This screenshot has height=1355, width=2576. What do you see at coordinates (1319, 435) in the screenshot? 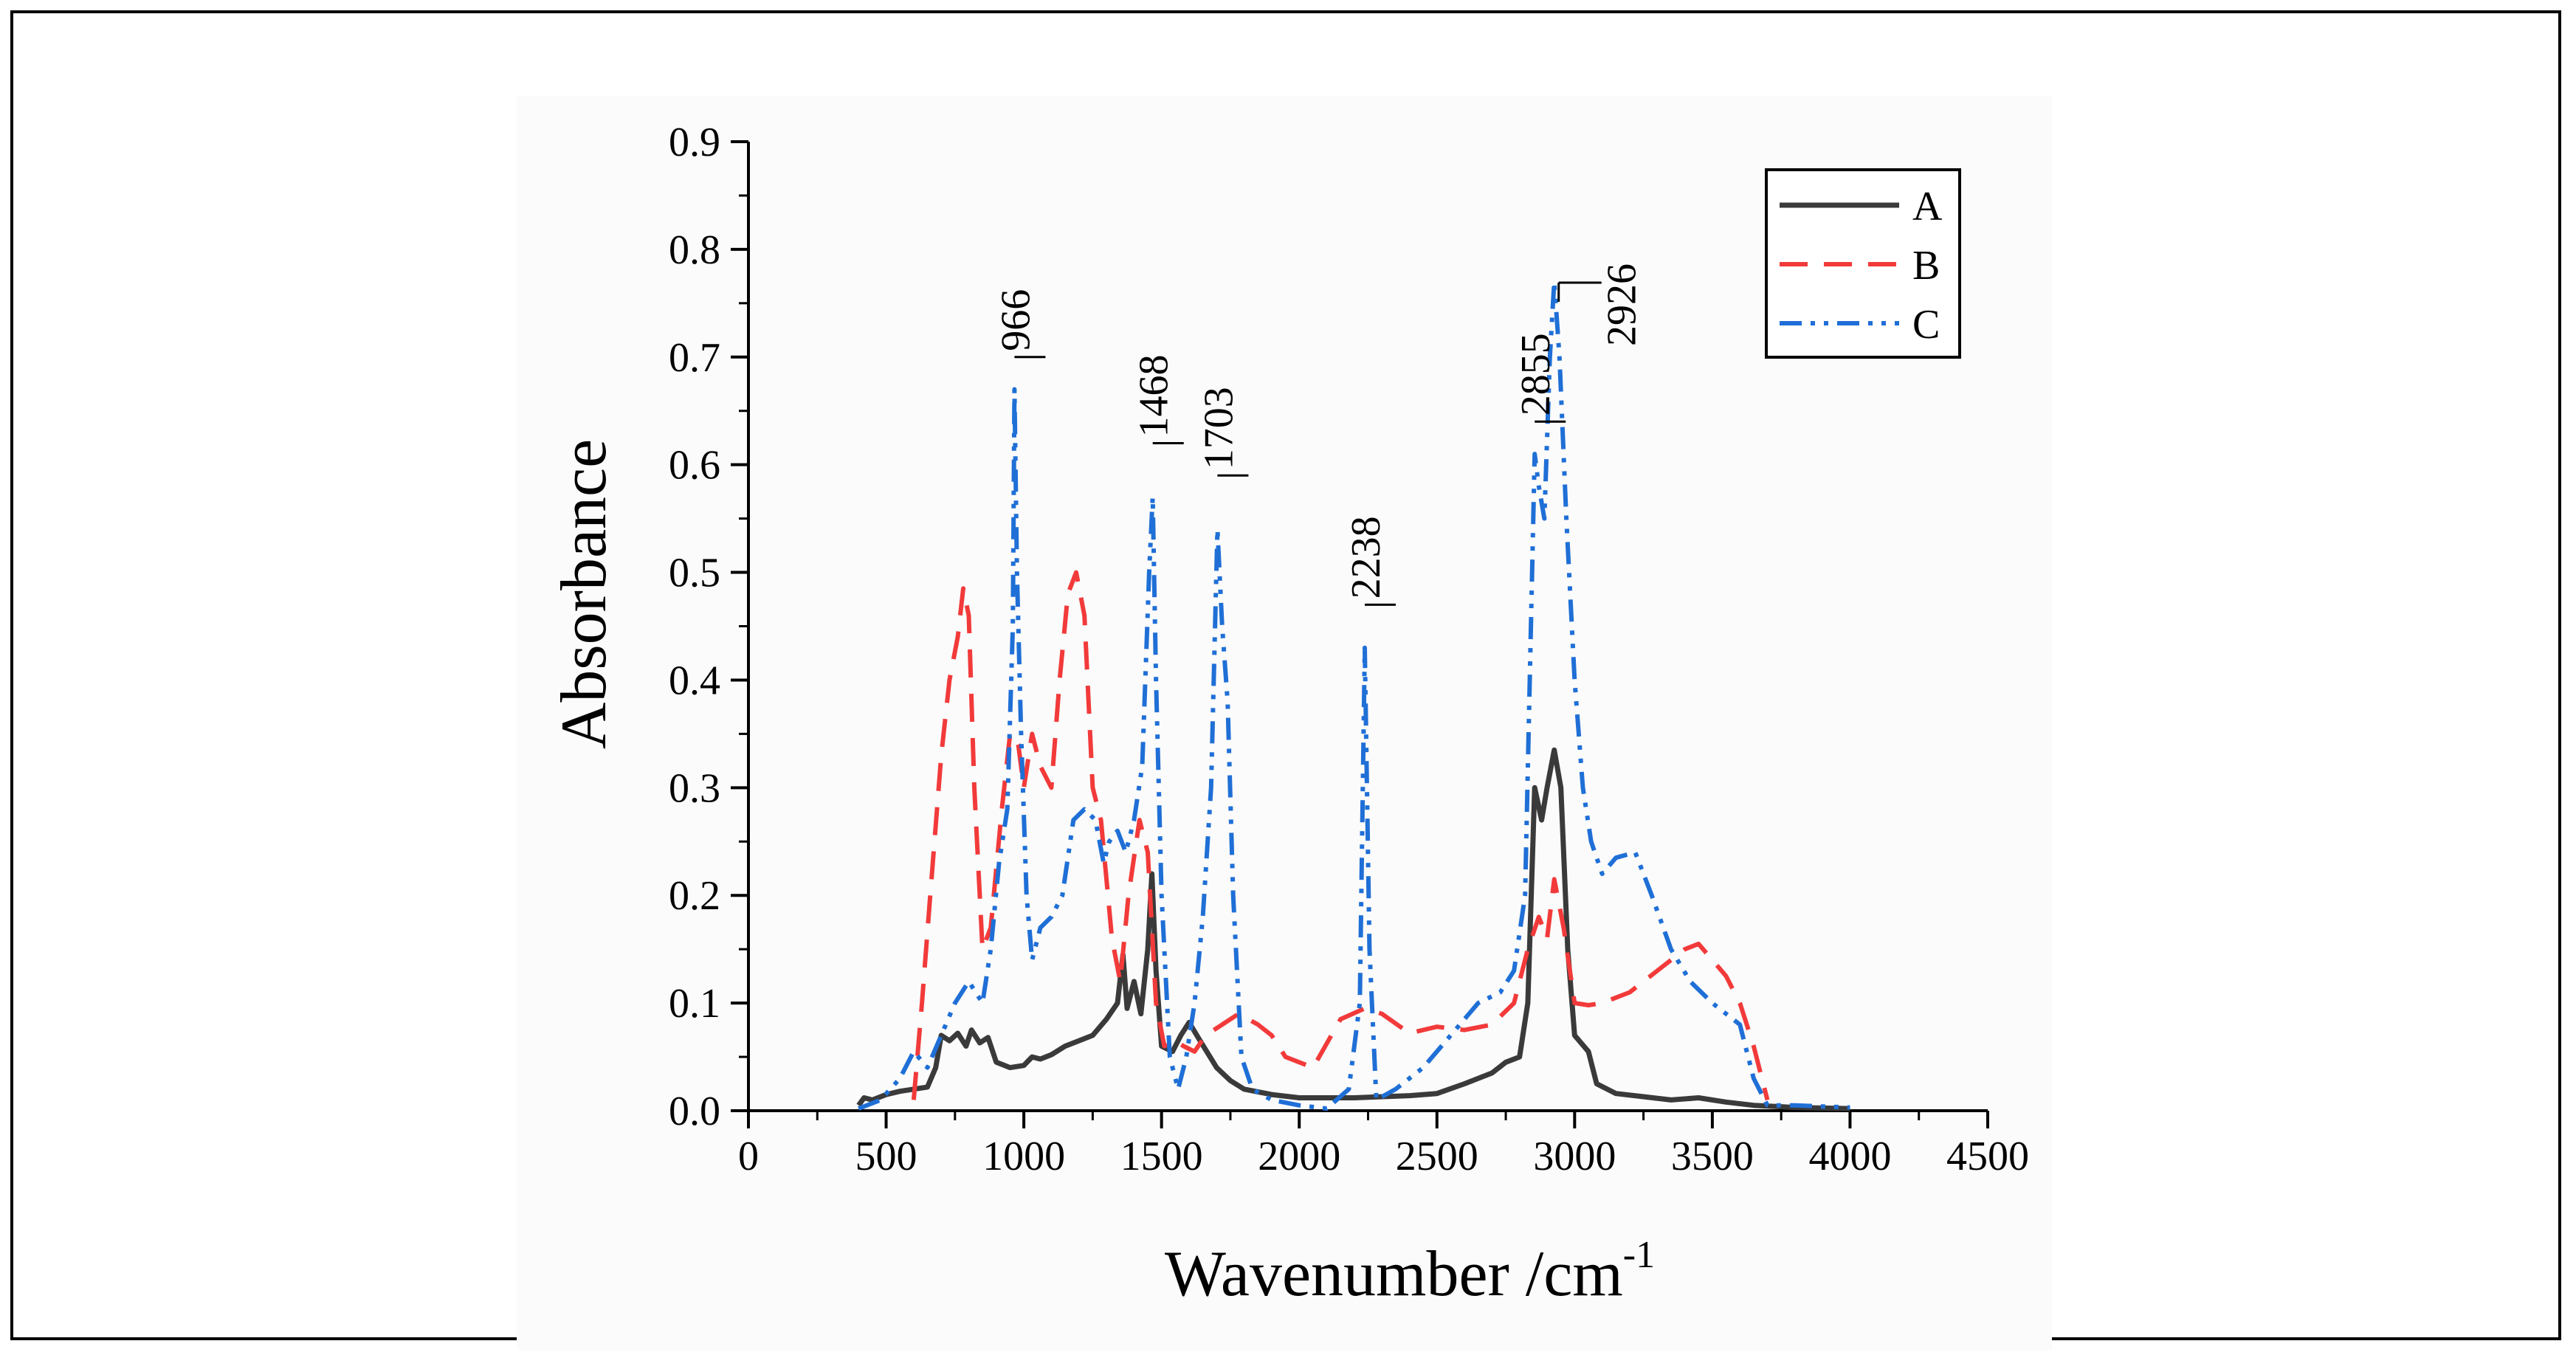
I see `annotation-layer: 966 1468 1703 2238 2855 2926` at bounding box center [1319, 435].